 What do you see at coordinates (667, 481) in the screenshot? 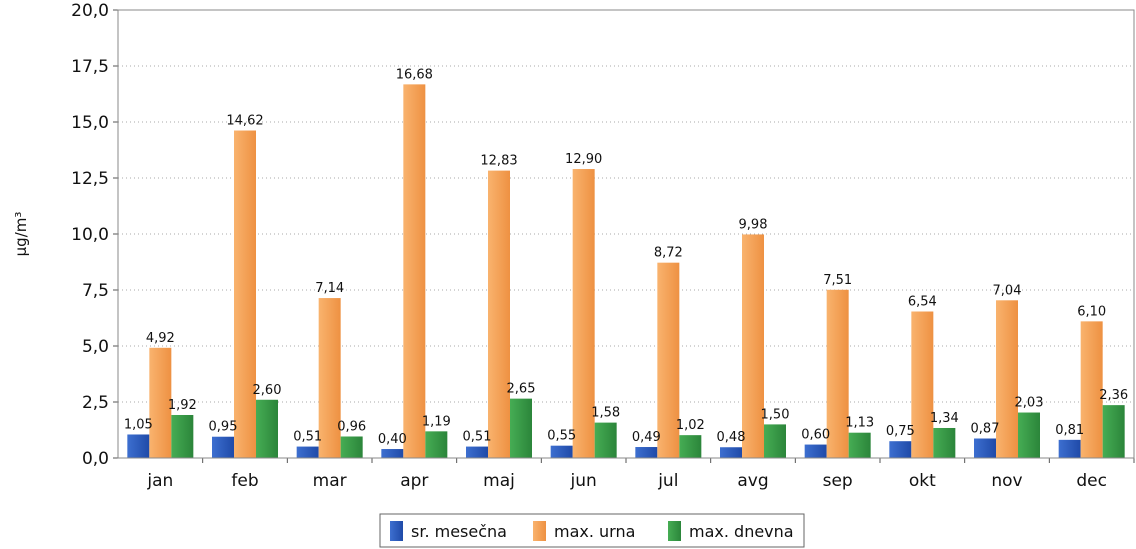
I see `x-tick-label-jul: jul` at bounding box center [667, 481].